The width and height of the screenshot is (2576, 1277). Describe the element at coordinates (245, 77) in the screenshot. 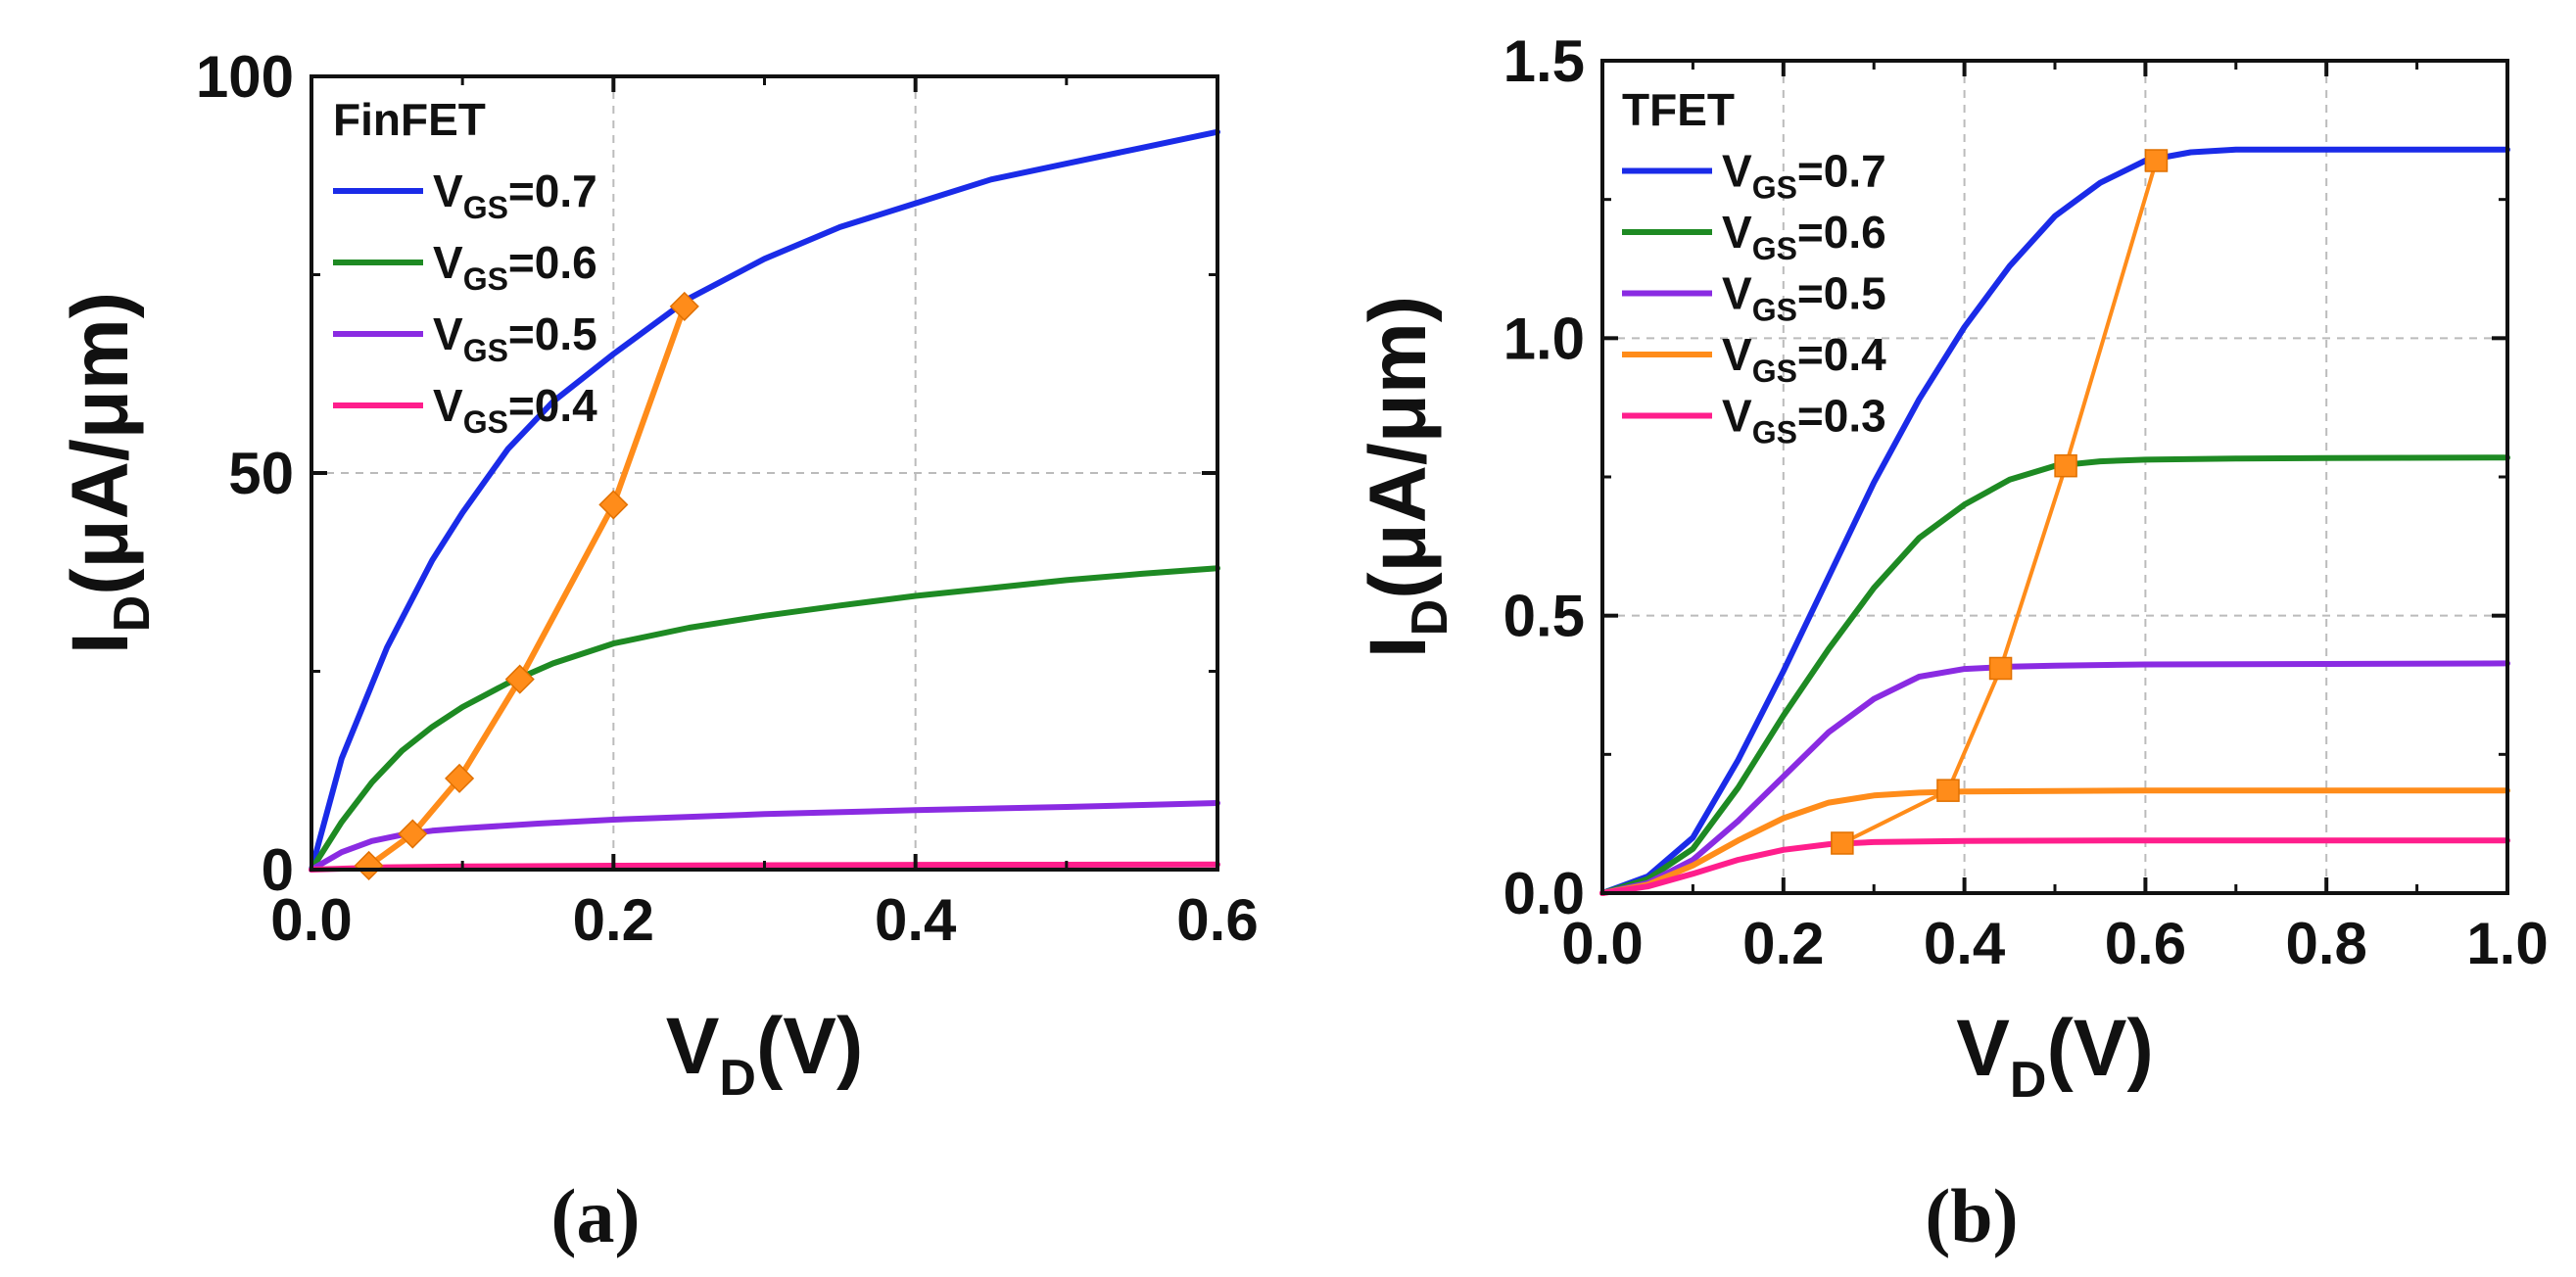

I see `y-tick-label: 100` at that location.